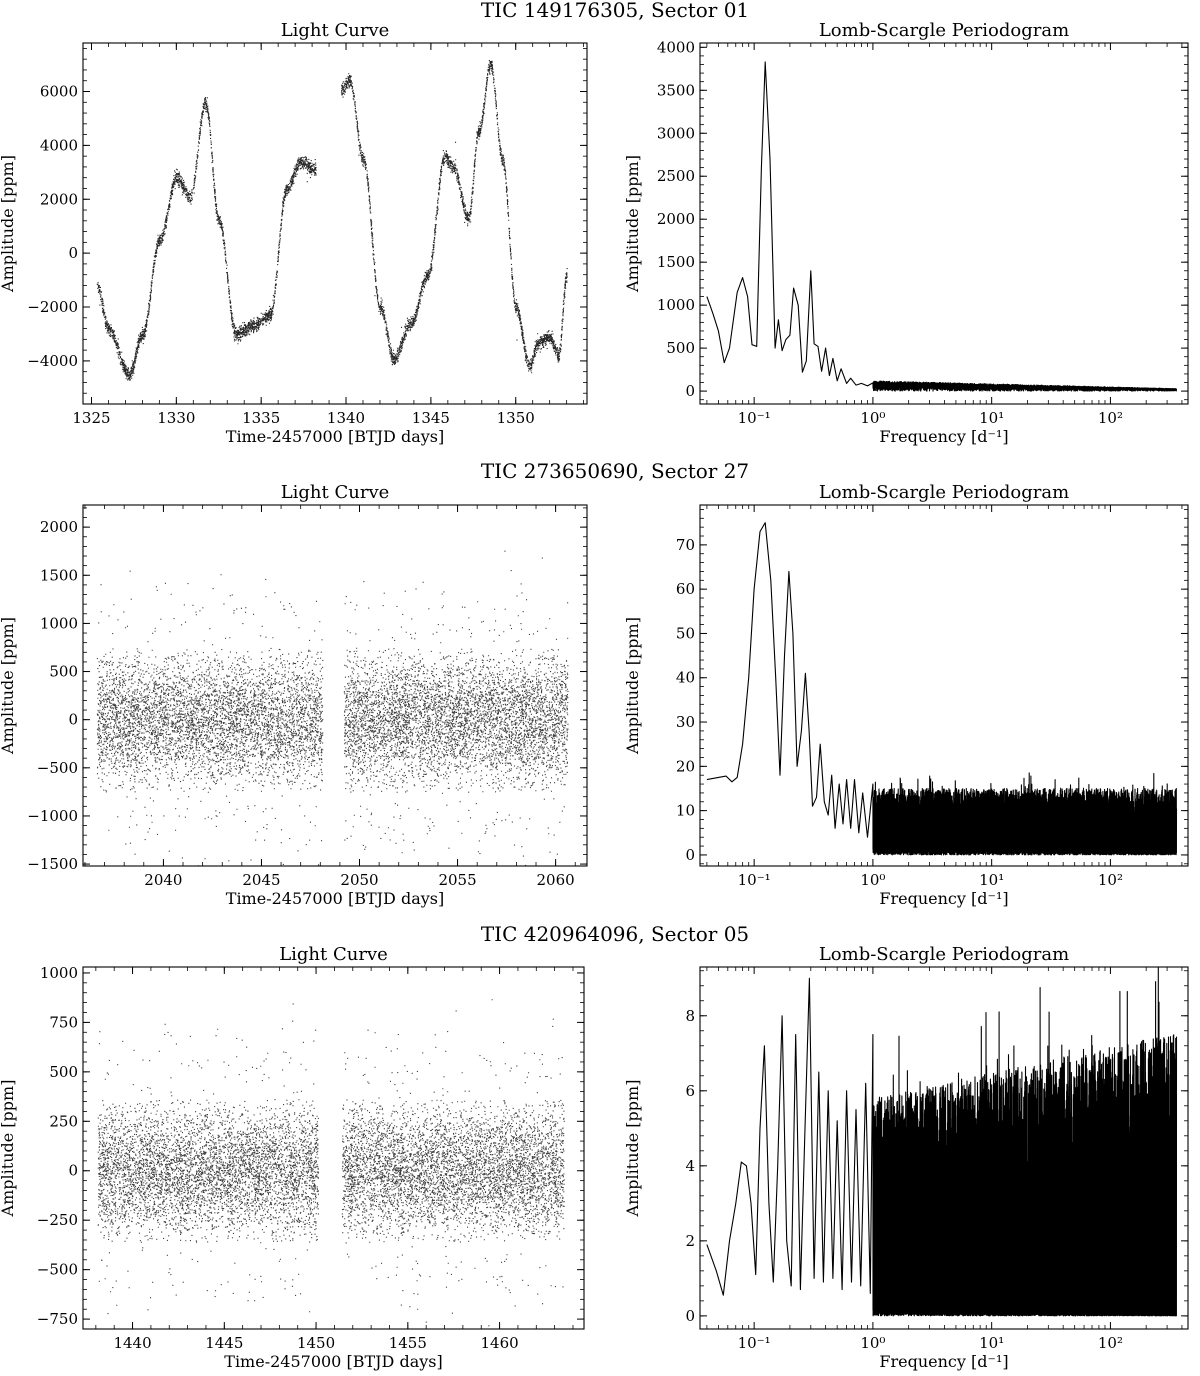 The height and width of the screenshot is (1376, 1200). What do you see at coordinates (944, 954) in the screenshot?
I see `periodogram-3-title: Lomb-Scargle Periodogram` at bounding box center [944, 954].